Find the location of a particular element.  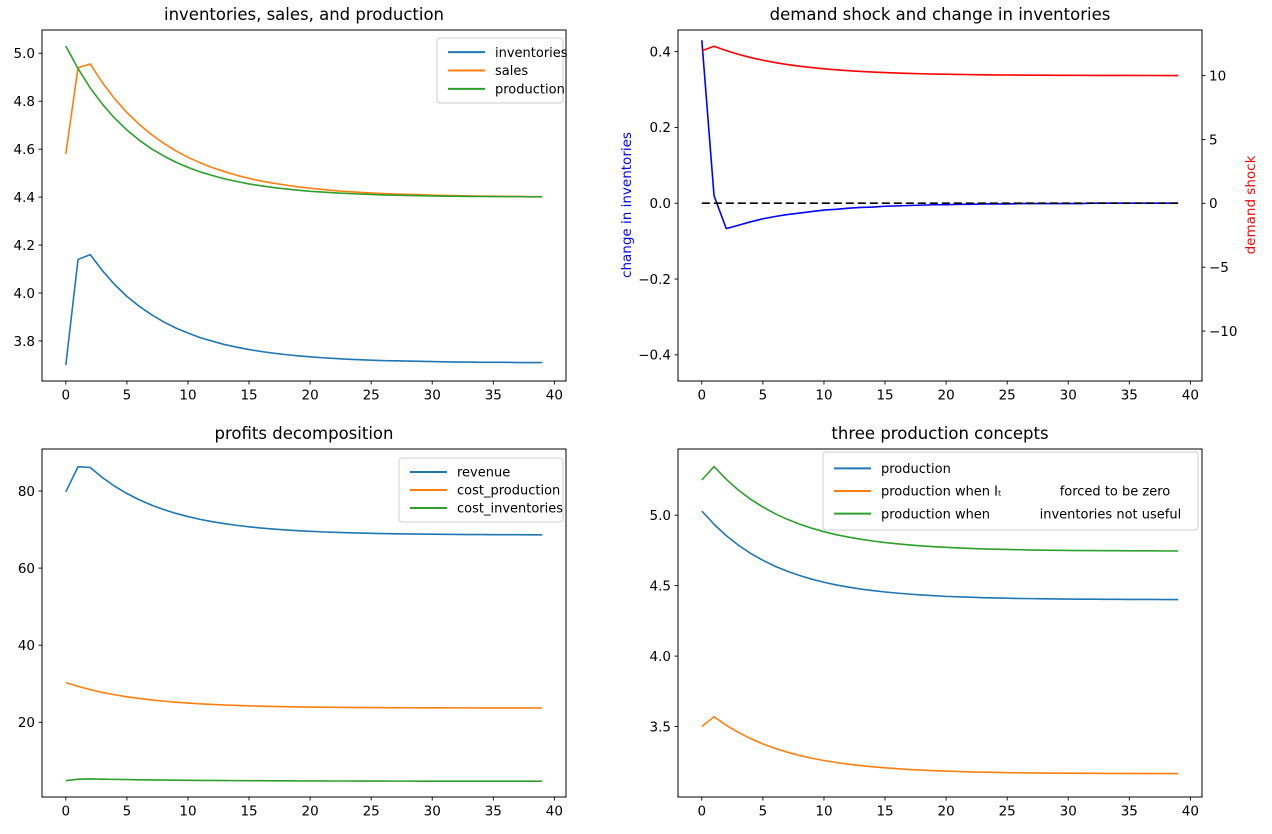

y-tick-label: 80 is located at coordinates (26, 492).